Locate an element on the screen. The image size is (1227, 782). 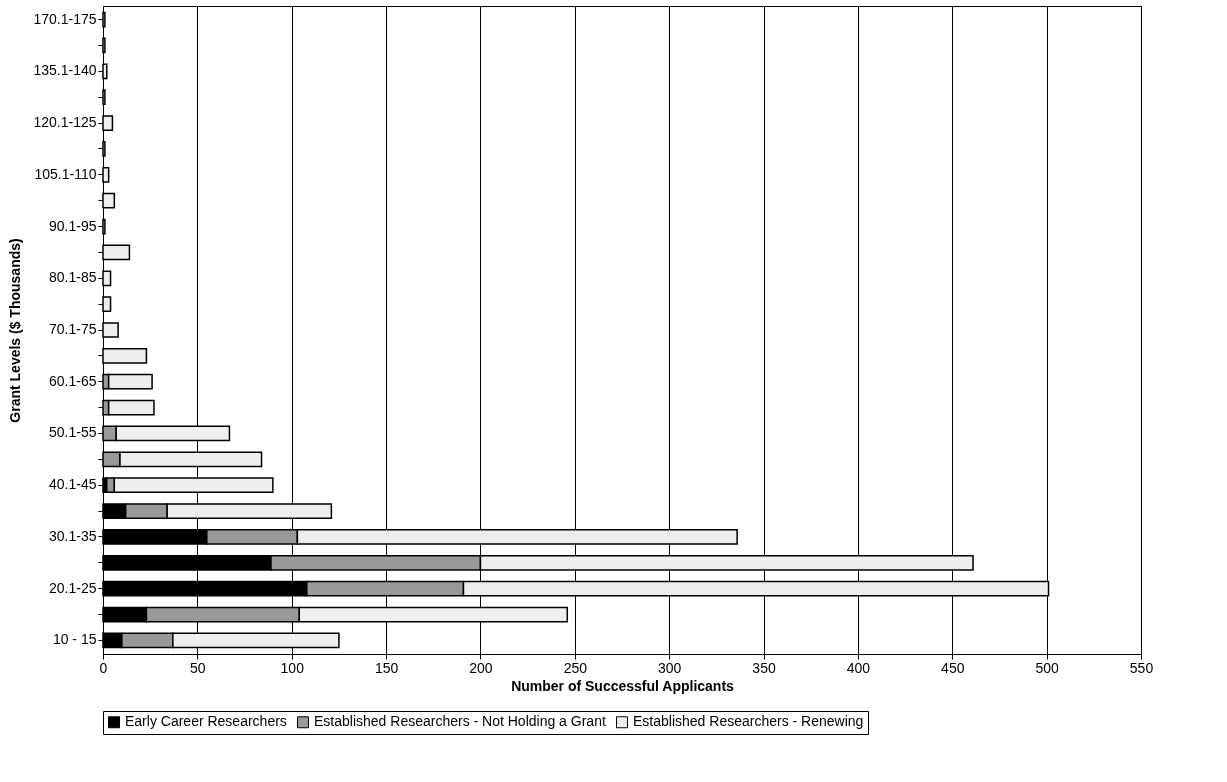
x-tick-label: 400 is located at coordinates (858, 667).